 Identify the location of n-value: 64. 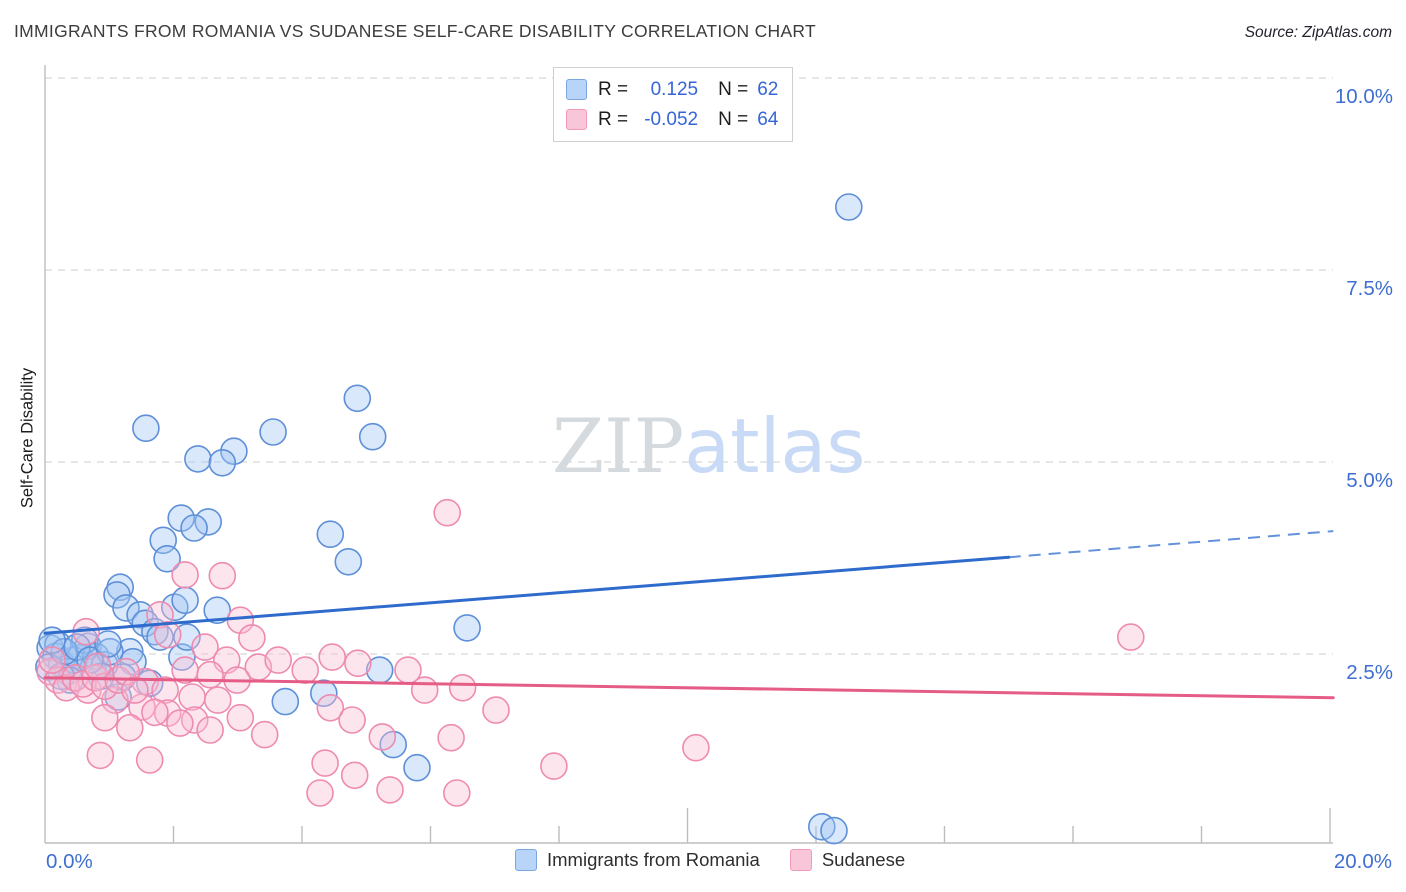
(768, 119).